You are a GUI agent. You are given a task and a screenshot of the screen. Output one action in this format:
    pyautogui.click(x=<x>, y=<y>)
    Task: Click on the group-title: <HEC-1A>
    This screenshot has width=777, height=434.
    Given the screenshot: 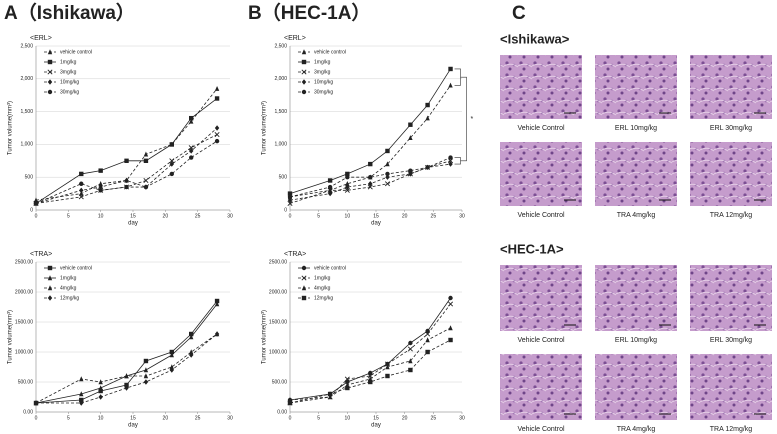 What is the action you would take?
    pyautogui.click(x=532, y=248)
    